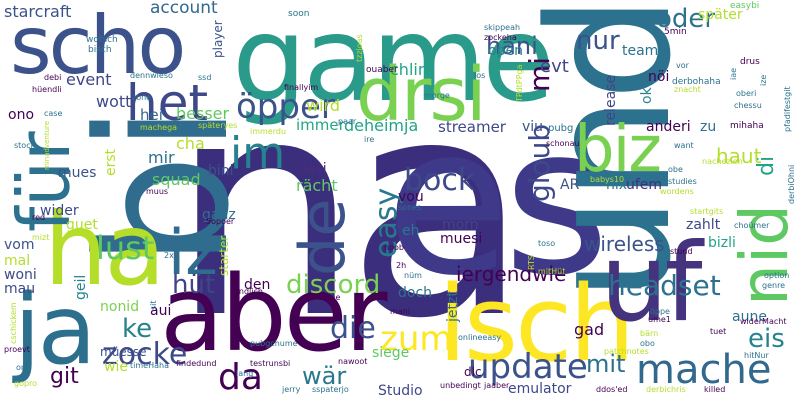  Describe the element at coordinates (20, 275) in the screenshot. I see `word-woni: woni` at that location.